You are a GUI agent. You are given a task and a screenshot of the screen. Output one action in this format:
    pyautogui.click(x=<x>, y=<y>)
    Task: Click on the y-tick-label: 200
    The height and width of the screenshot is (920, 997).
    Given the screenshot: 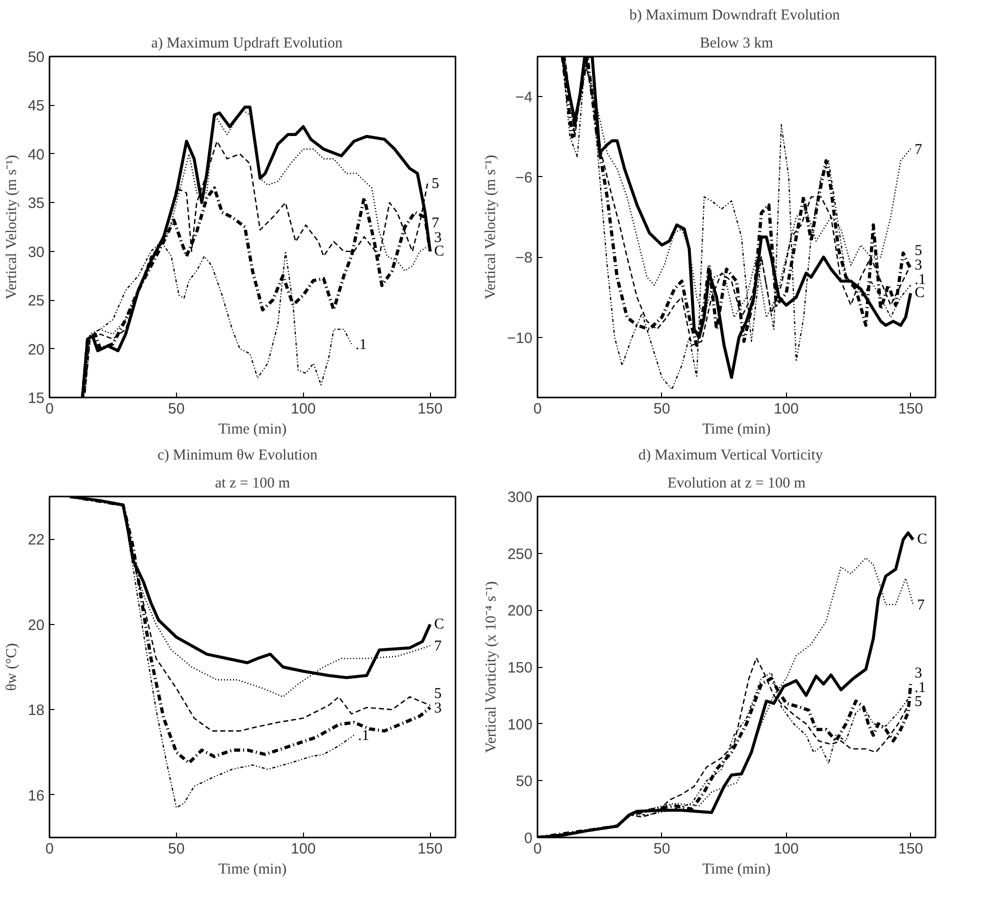 What is the action you would take?
    pyautogui.click(x=520, y=611)
    